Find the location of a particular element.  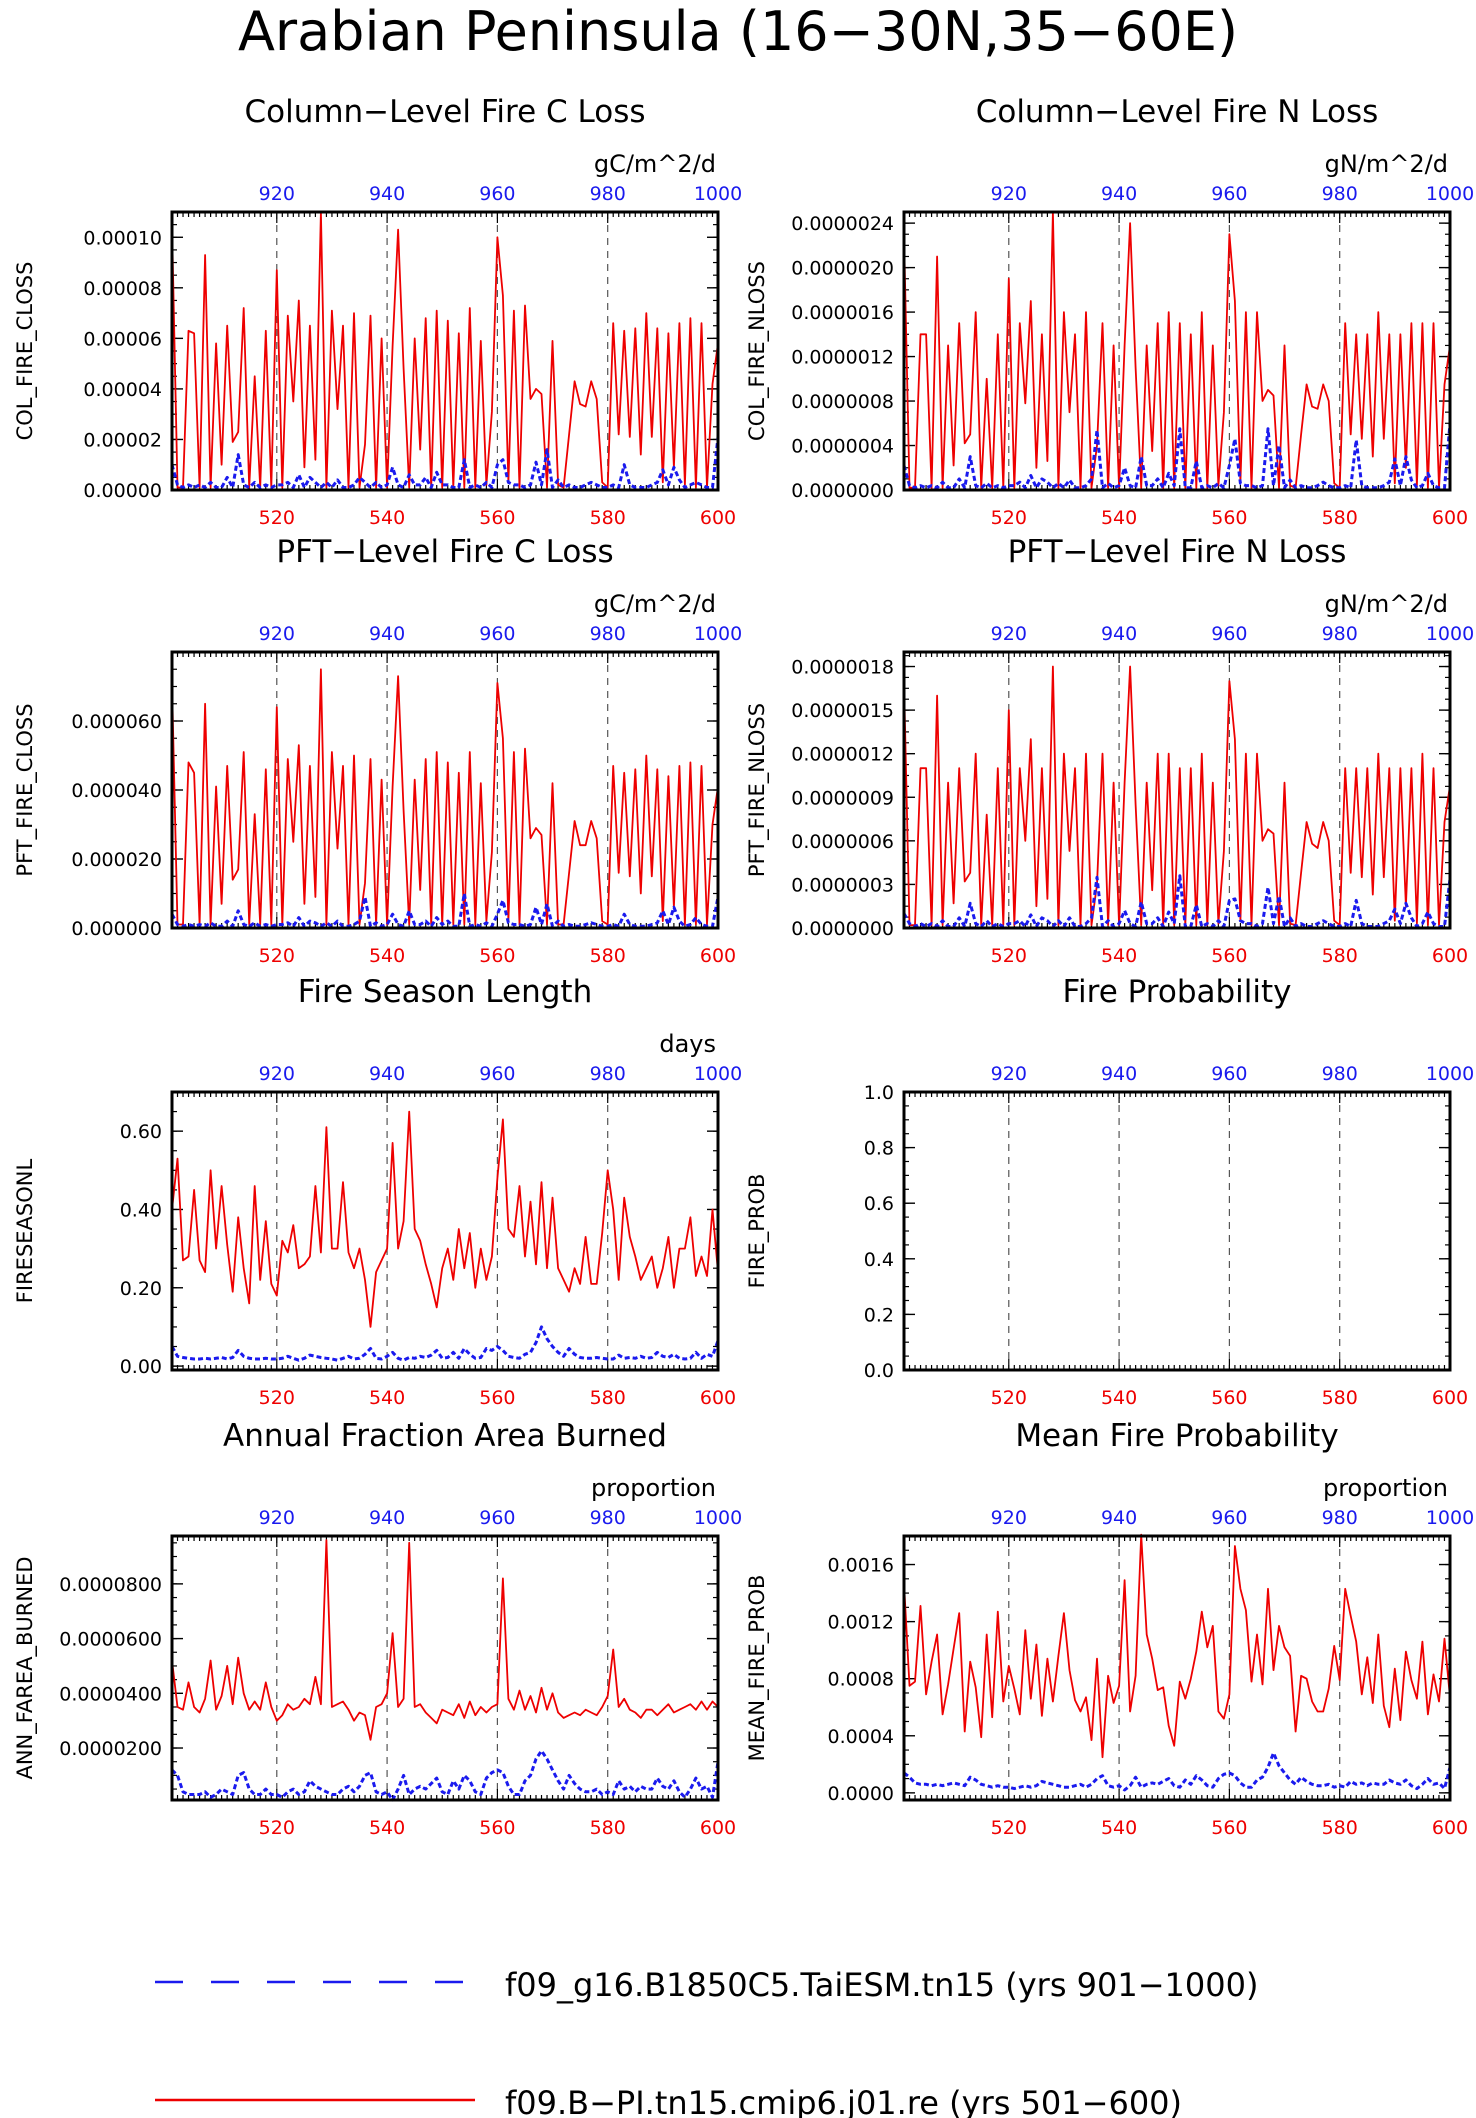

units-label: days is located at coordinates (687, 1044).